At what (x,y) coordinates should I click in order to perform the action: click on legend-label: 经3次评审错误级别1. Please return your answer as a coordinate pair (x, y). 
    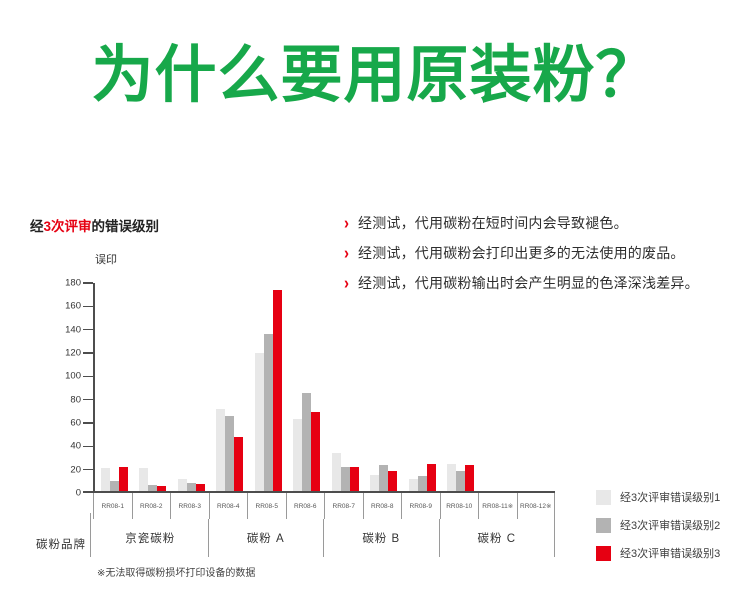
    Looking at the image, I should click on (670, 498).